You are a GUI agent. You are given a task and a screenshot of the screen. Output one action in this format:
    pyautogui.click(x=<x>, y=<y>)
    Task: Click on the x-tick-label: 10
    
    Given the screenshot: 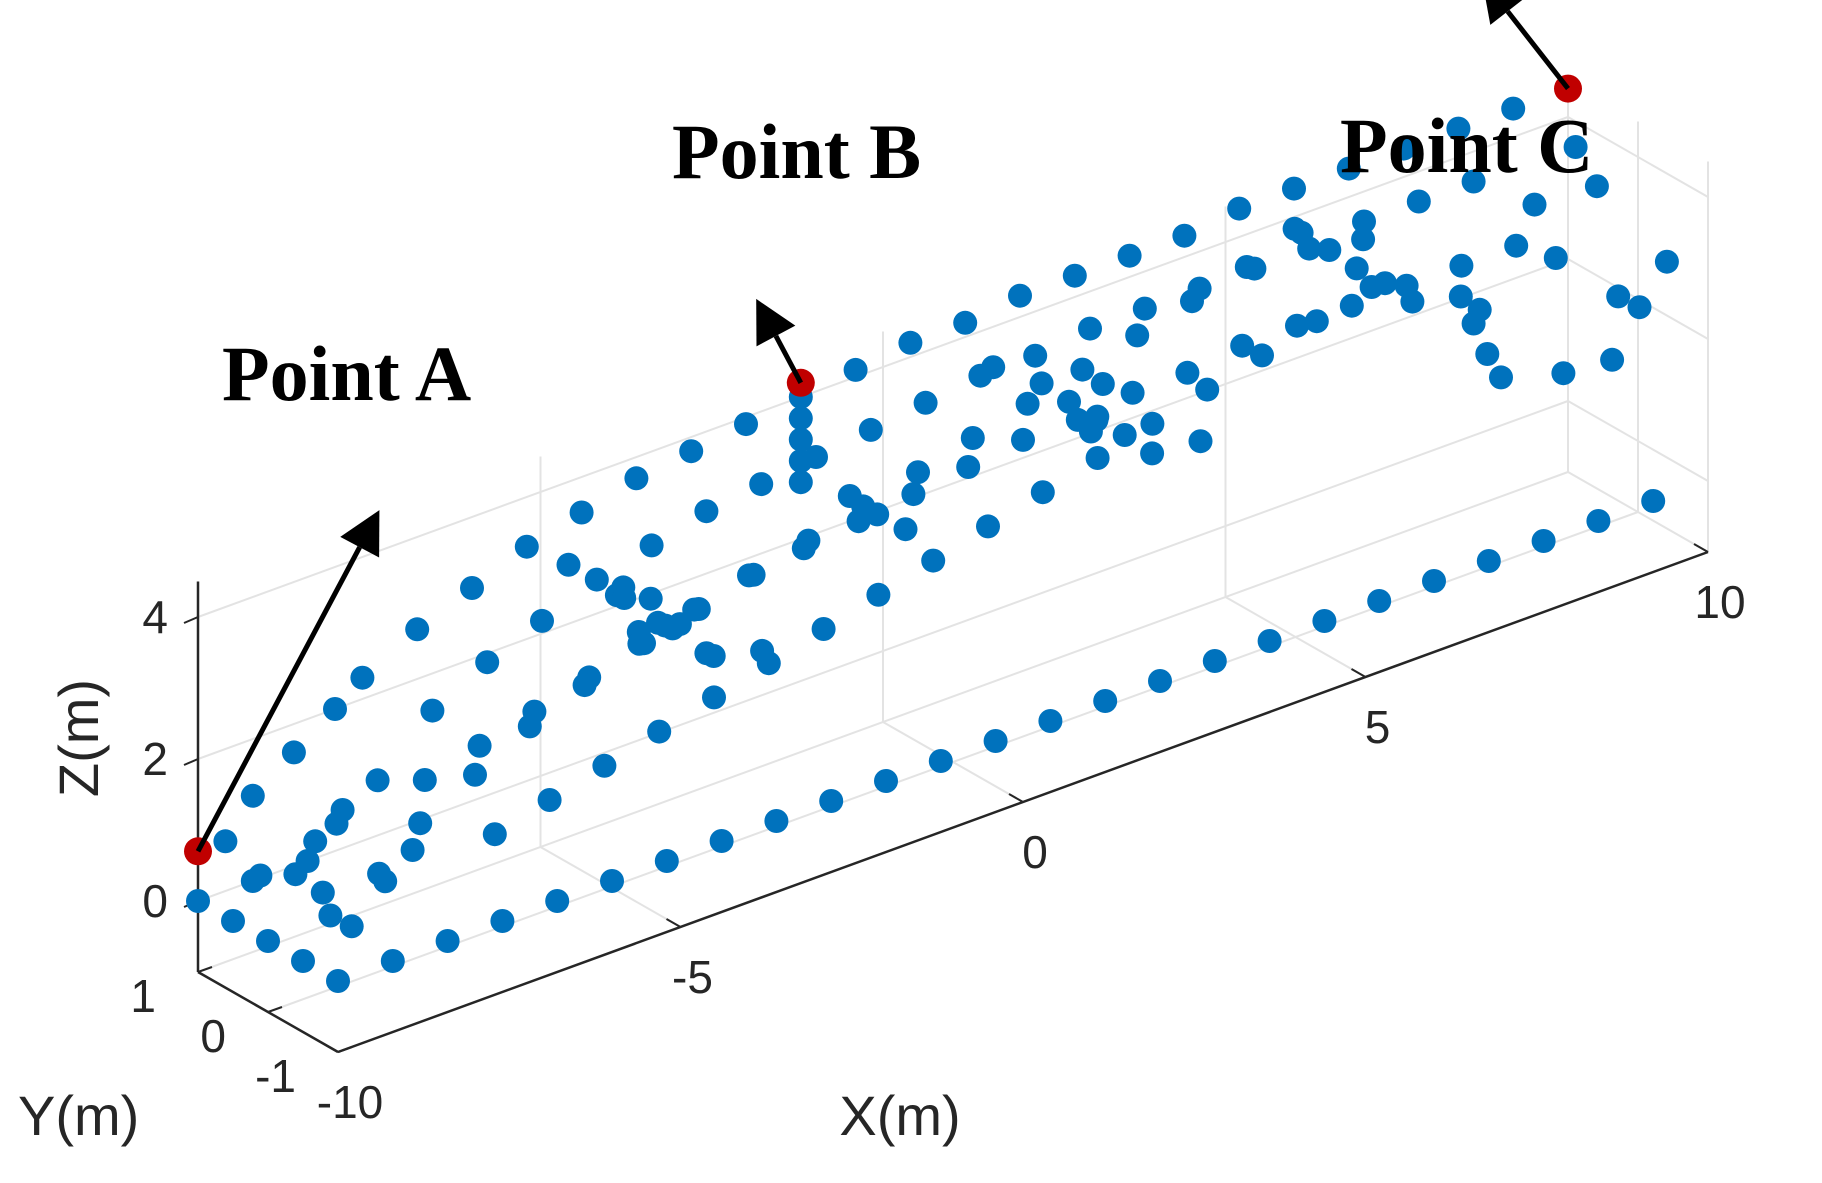 What is the action you would take?
    pyautogui.click(x=1719, y=602)
    